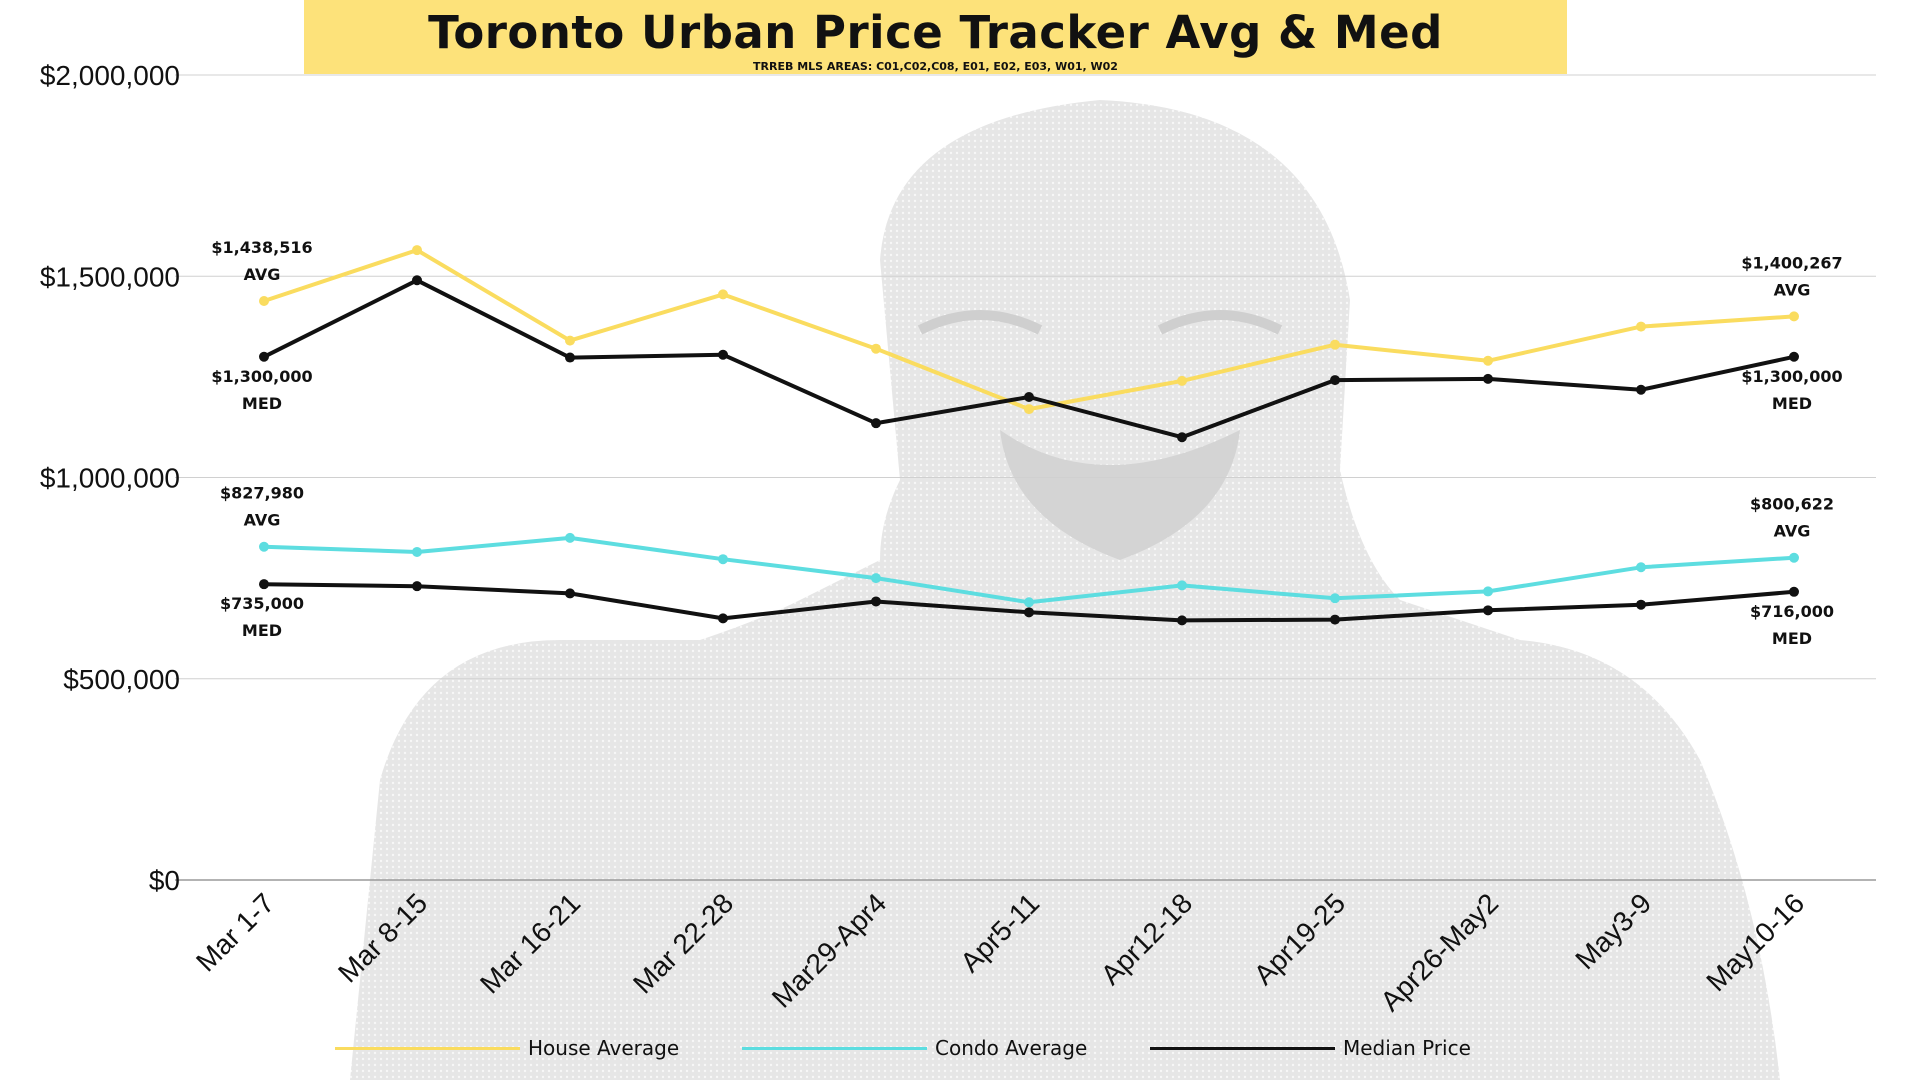  I want to click on x-tick-label: Mar 8-15, so click(382, 937).